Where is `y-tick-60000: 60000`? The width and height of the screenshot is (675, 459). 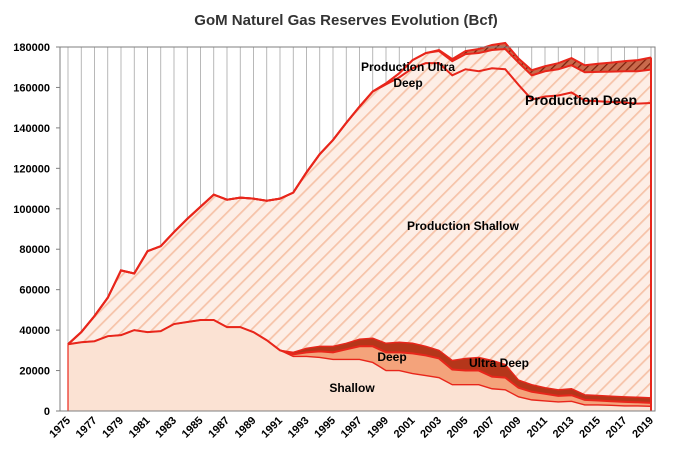
y-tick-60000: 60000 is located at coordinates (34, 291).